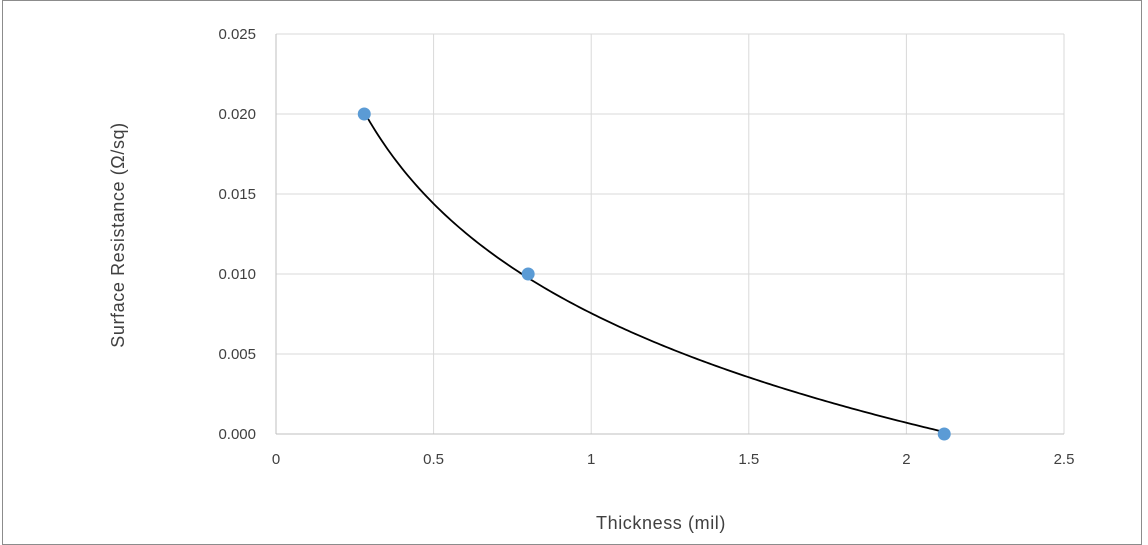  Describe the element at coordinates (237, 34) in the screenshot. I see `y-tick-label: 0.025` at that location.